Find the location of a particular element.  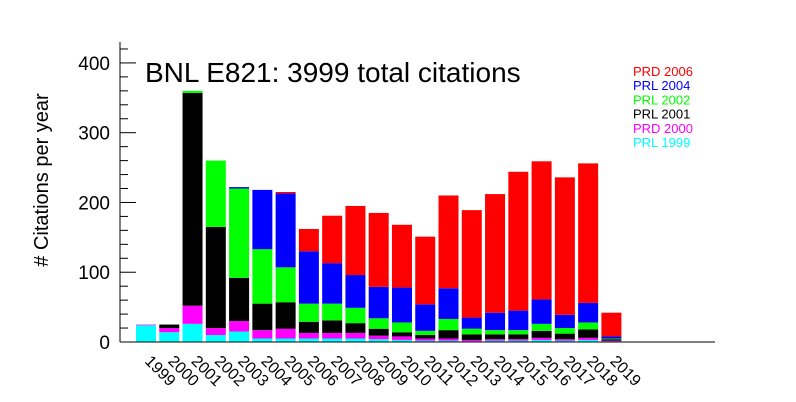

bar-prd-2000-2003 is located at coordinates (239, 326).